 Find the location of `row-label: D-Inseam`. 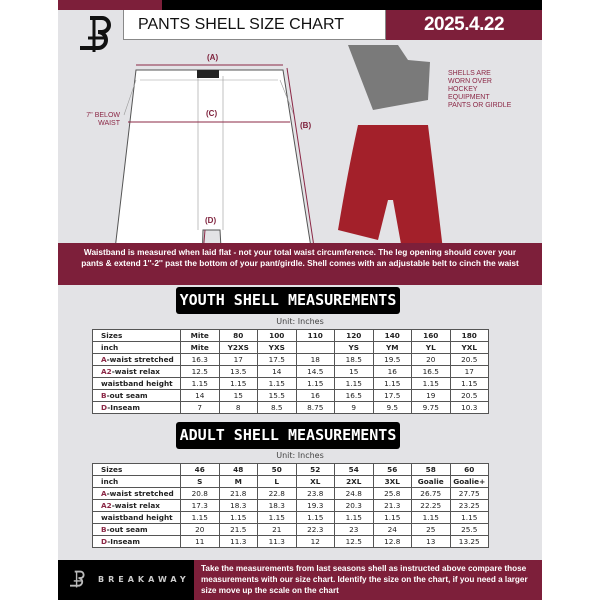

row-label: D-Inseam is located at coordinates (136, 541).